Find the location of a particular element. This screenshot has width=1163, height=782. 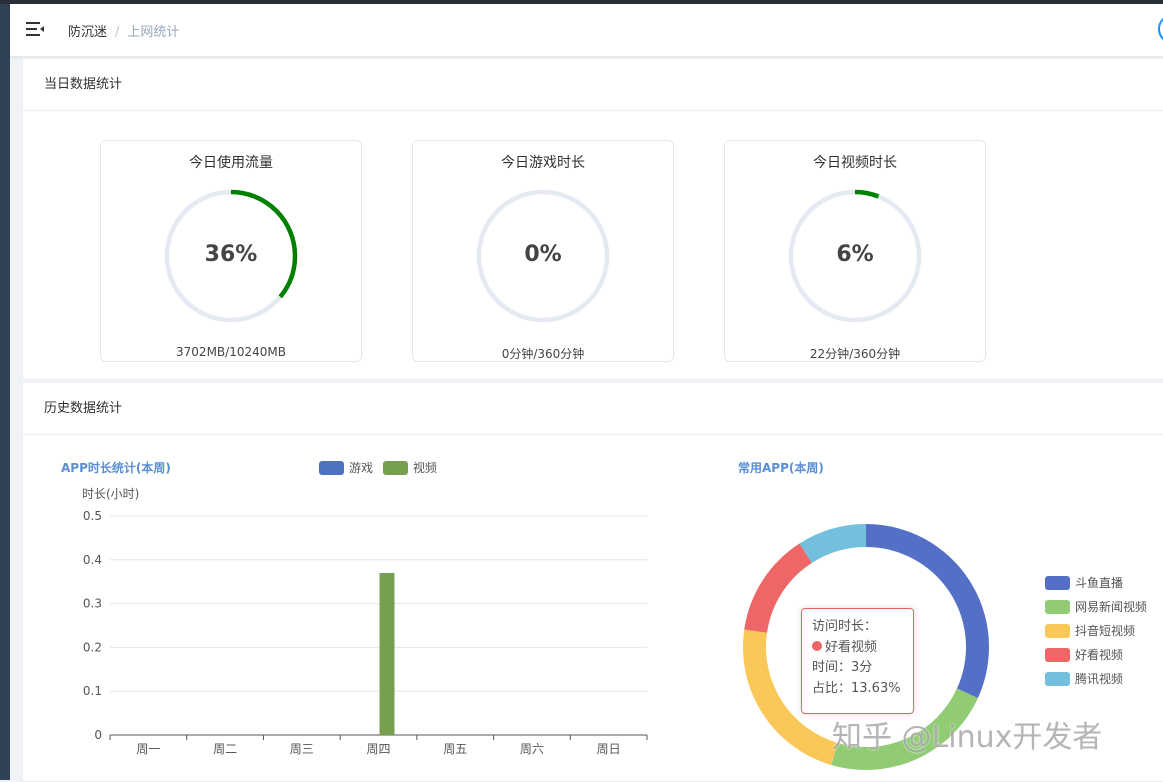

pie-chart is located at coordinates (866, 647).